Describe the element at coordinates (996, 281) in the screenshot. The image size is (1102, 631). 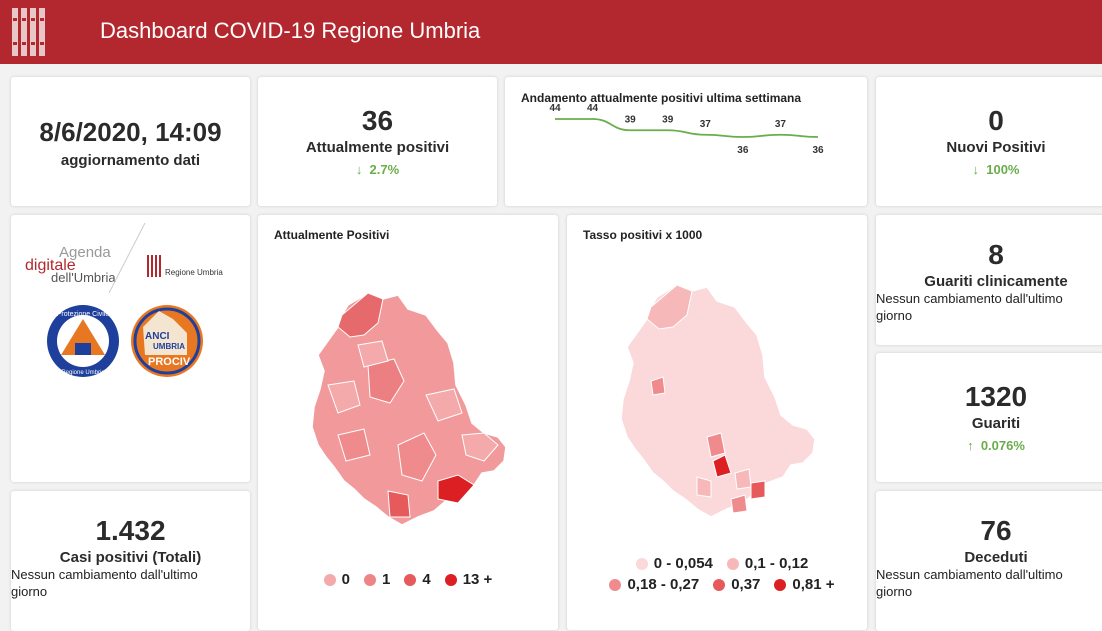
I see `guariti-clinicamente-label: Guariti clinicamente` at that location.